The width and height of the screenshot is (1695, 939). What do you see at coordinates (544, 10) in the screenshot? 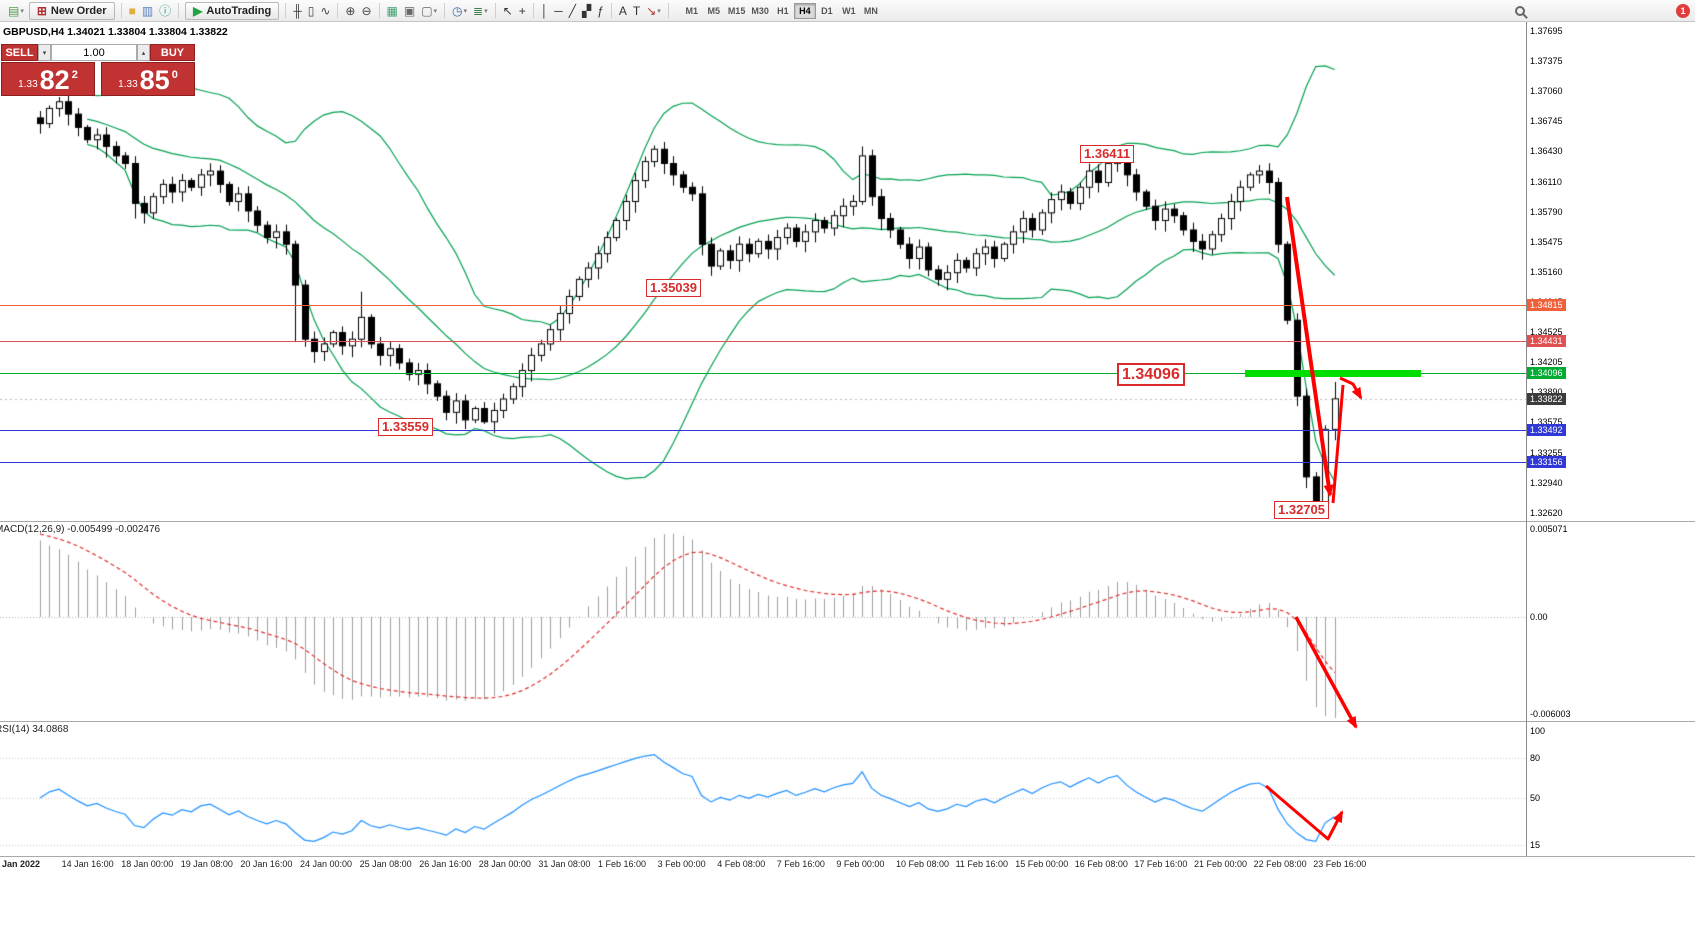
I see `vertical-line-icon: │` at bounding box center [544, 10].